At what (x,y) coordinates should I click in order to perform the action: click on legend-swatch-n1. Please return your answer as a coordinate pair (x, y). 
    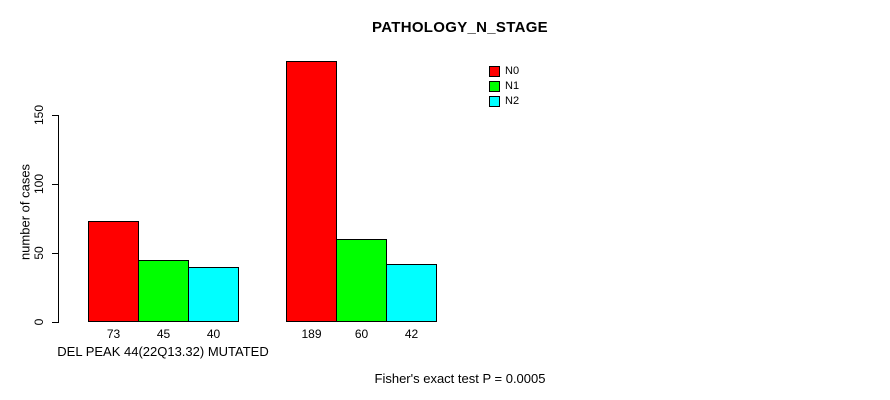
    Looking at the image, I should click on (494, 86).